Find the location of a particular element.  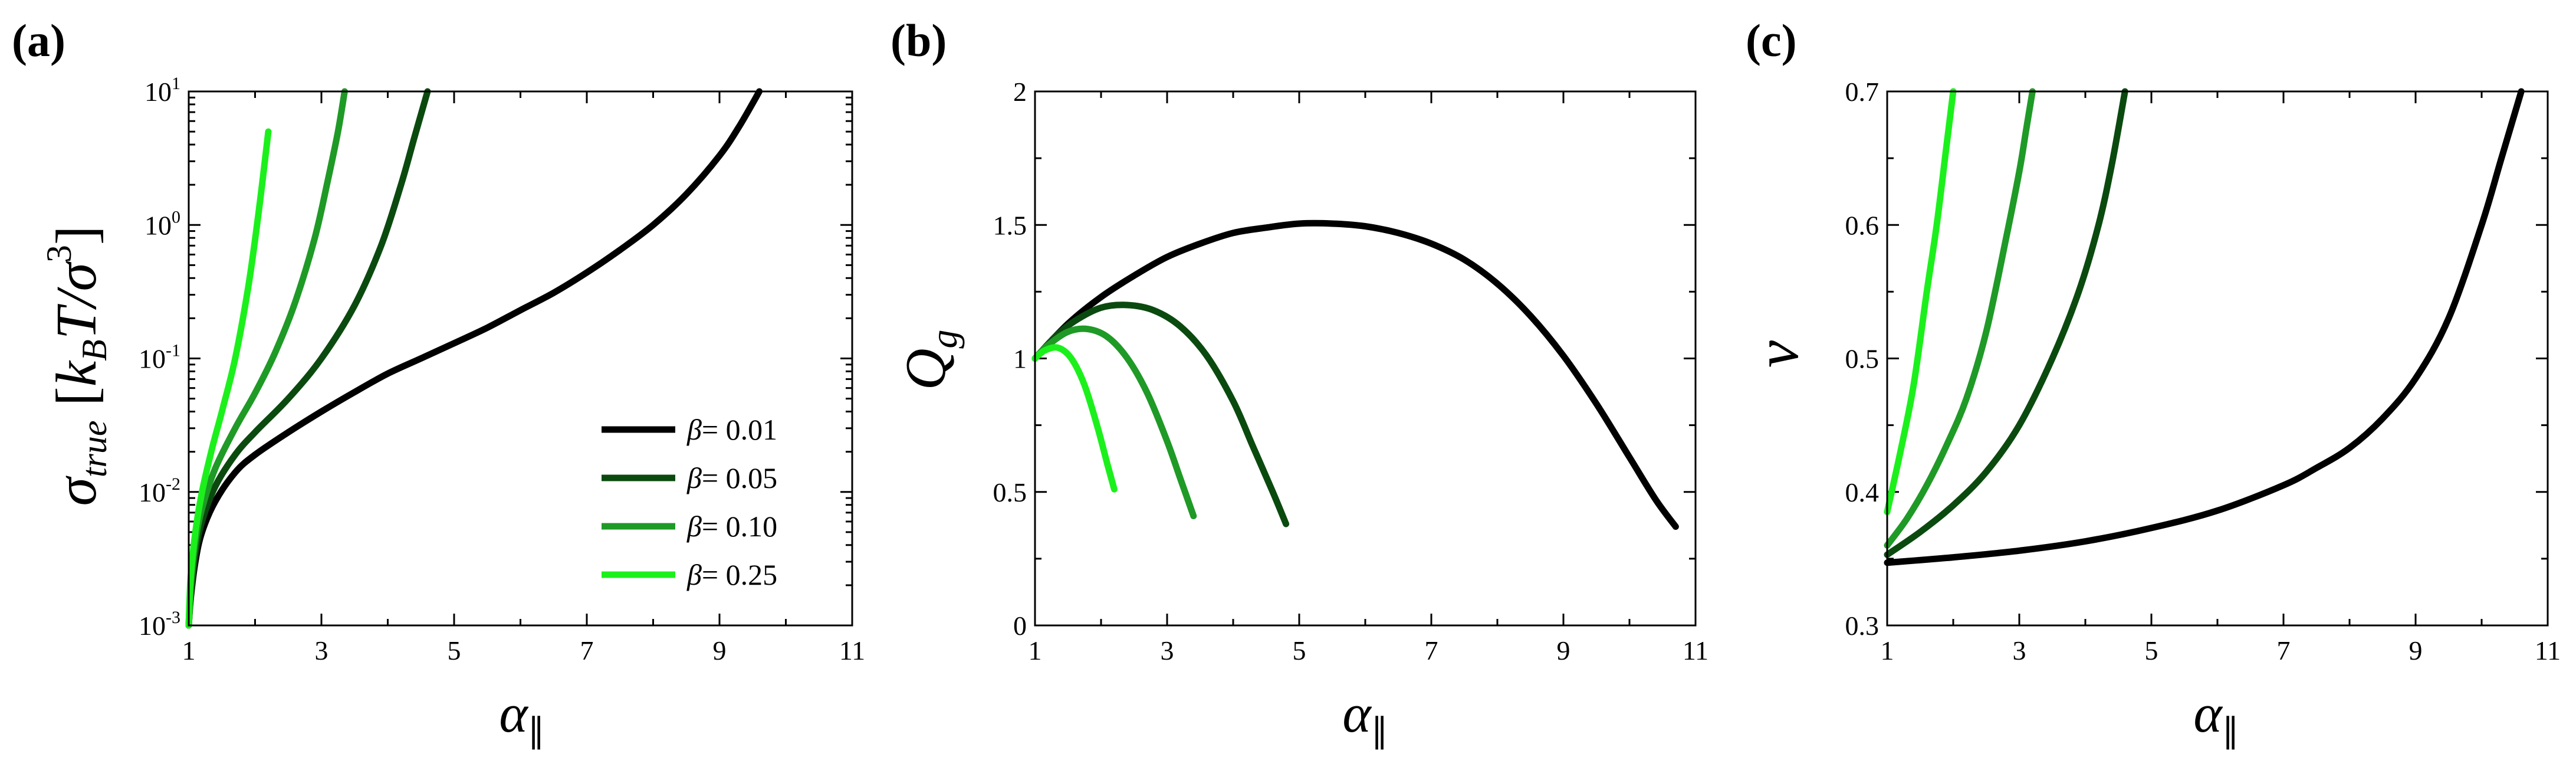

panel-a-ylabel-t: T/σ is located at coordinates (77, 299).